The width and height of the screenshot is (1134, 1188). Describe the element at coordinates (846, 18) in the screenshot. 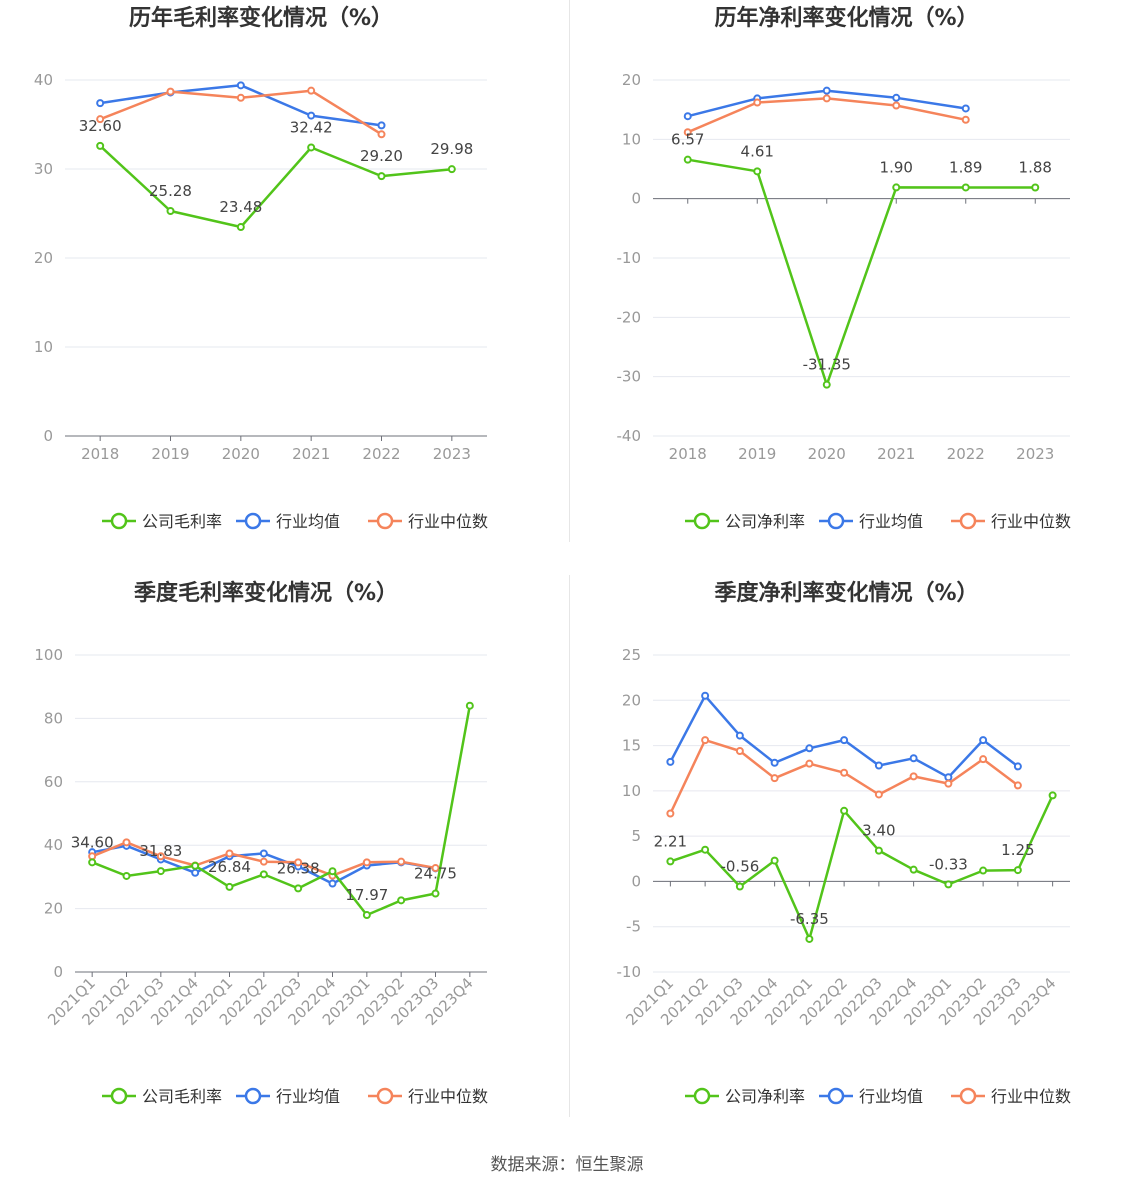

I see `chart-title: 历年净利率变化情况（%）` at that location.